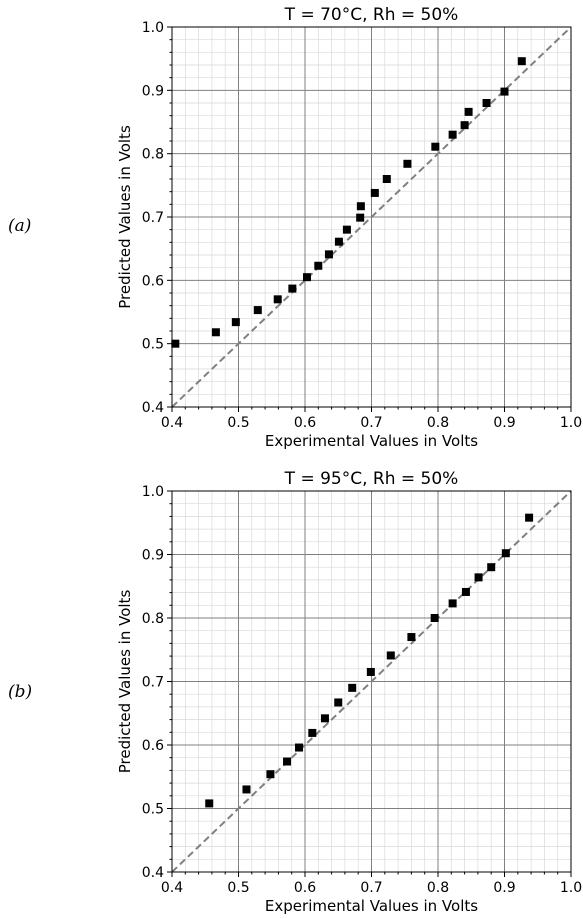  Describe the element at coordinates (20, 226) in the screenshot. I see `panel-label-a: (a)` at that location.